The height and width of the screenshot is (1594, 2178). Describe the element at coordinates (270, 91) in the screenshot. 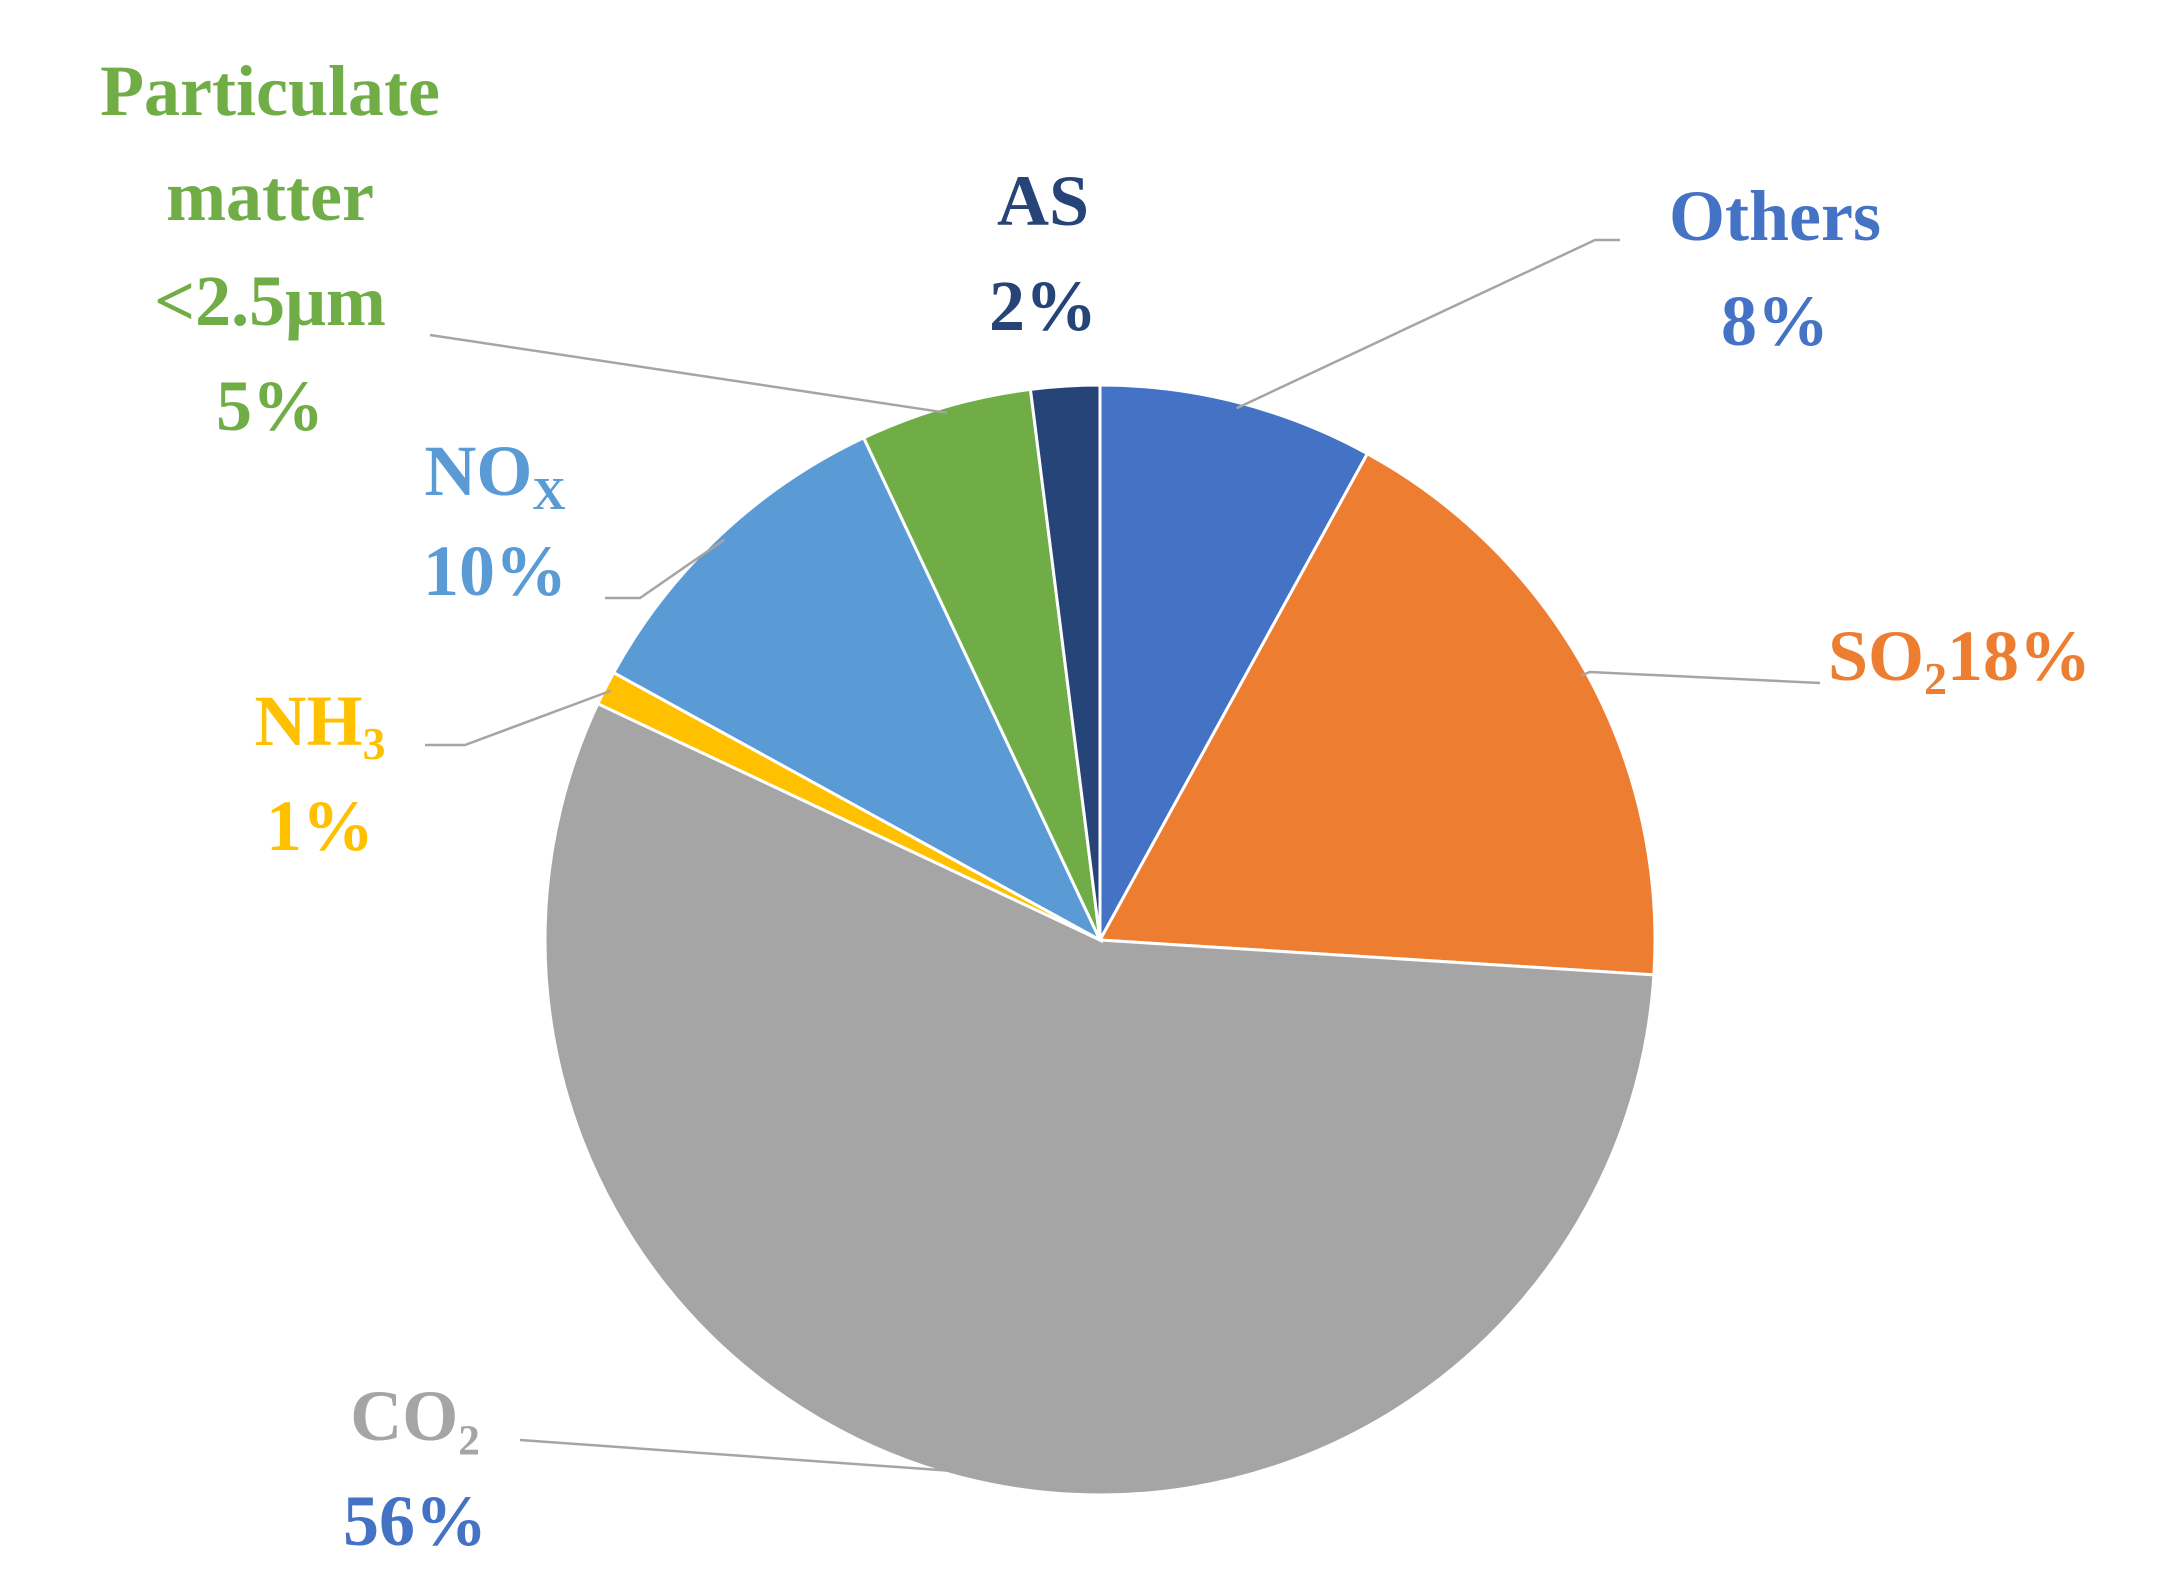

I see `slice-label-pm25-line1: Particulate` at that location.